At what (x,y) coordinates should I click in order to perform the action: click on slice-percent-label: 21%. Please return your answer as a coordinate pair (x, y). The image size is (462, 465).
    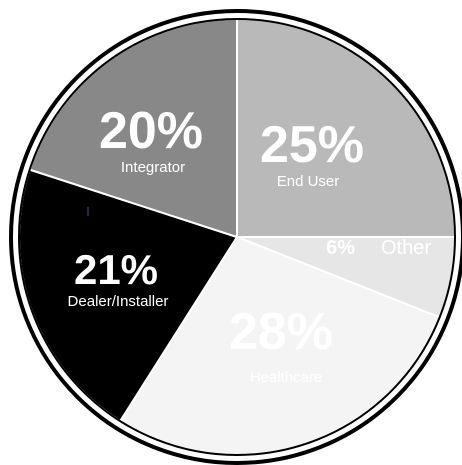
    Looking at the image, I should click on (116, 269).